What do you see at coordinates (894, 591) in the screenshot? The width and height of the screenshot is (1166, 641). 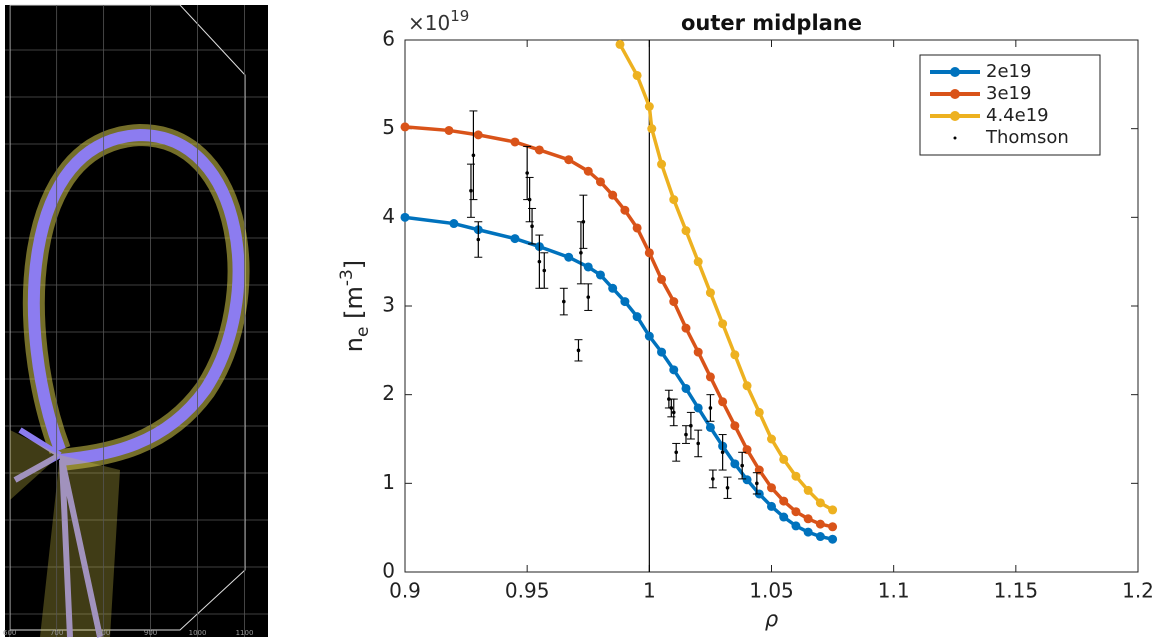 I see `x-tick-label: 1.1` at bounding box center [894, 591].